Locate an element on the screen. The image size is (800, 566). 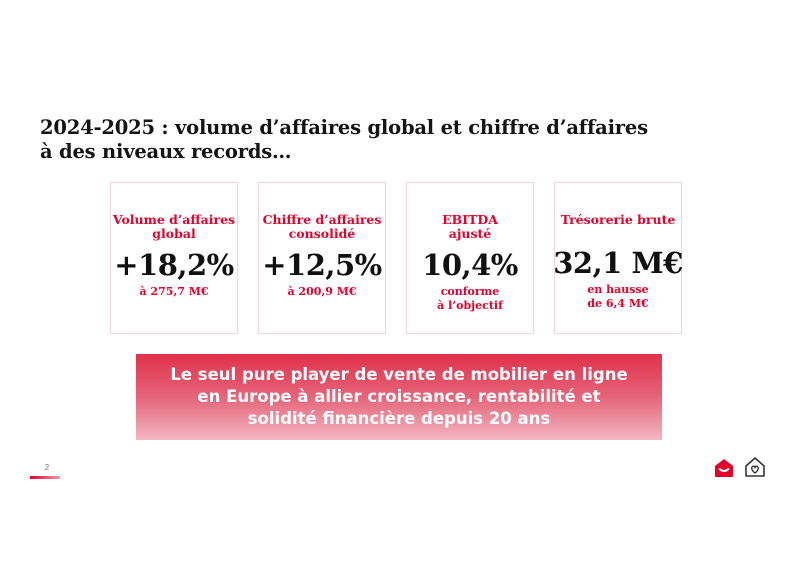
kpi-subtext-line: à 275,7 M€ is located at coordinates (174, 291).